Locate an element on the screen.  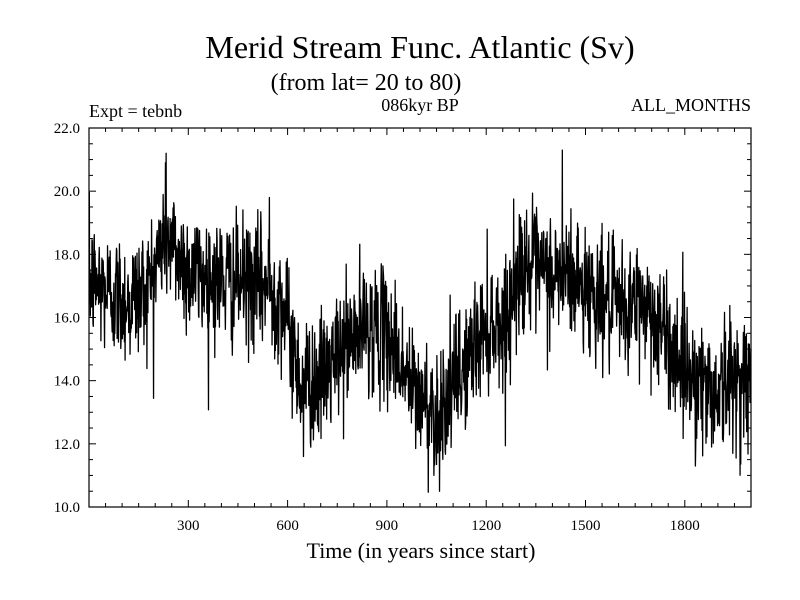
x-axis-label: Time (in years since start) is located at coordinates (421, 550).